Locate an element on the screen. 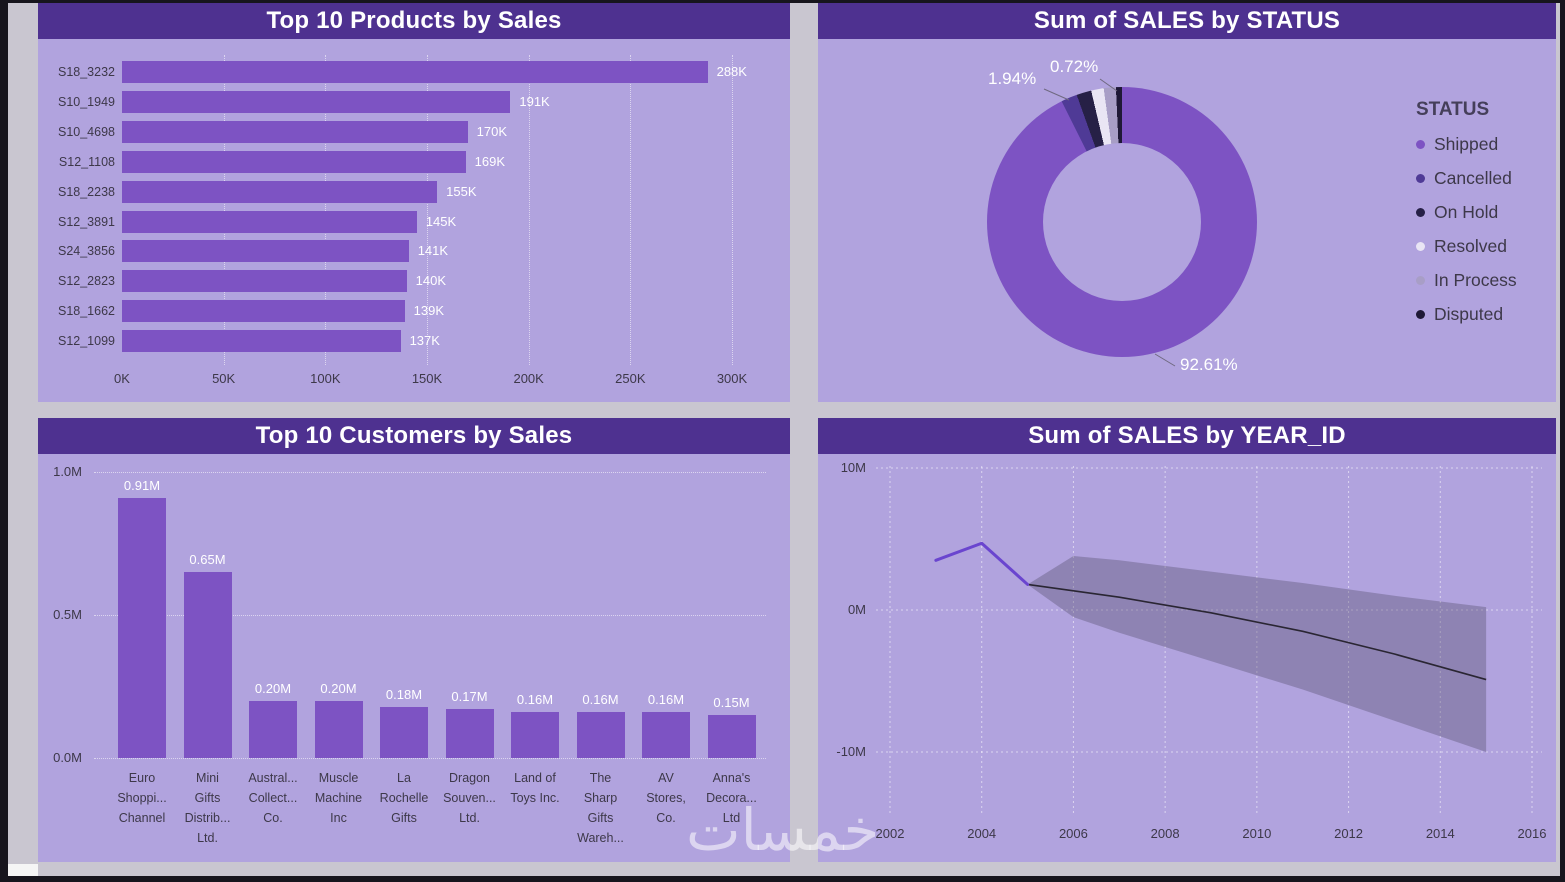  legend-label: Cancelled is located at coordinates (1473, 178).